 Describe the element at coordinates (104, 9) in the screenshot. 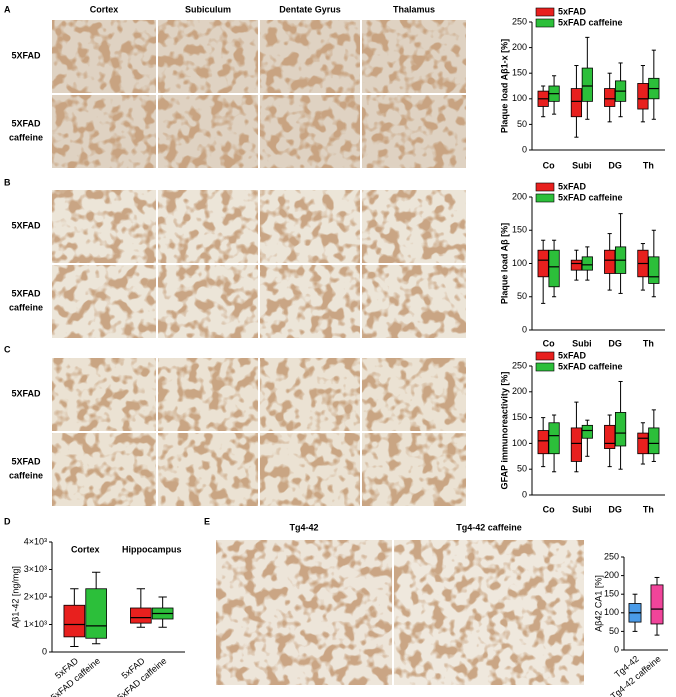

I see `column-label: Cortex` at that location.